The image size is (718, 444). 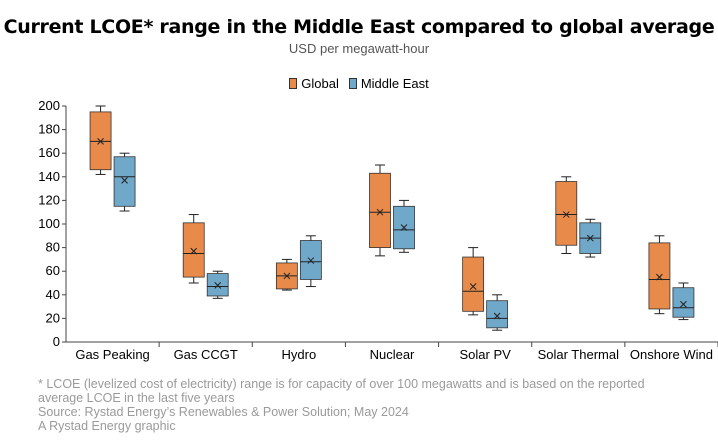 I want to click on y-tick-label: 140, so click(x=49, y=176).